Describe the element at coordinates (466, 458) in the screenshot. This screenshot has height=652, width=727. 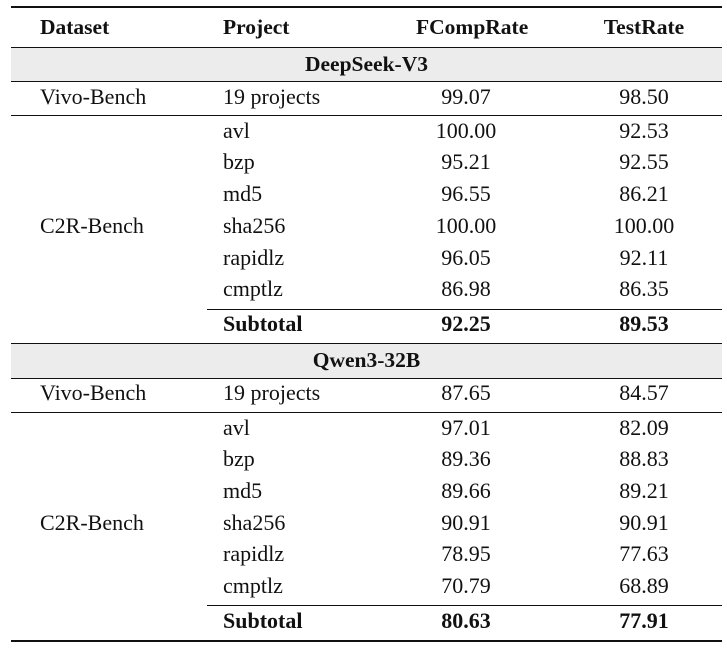
I see `table-row-fcomp: 89.36` at that location.